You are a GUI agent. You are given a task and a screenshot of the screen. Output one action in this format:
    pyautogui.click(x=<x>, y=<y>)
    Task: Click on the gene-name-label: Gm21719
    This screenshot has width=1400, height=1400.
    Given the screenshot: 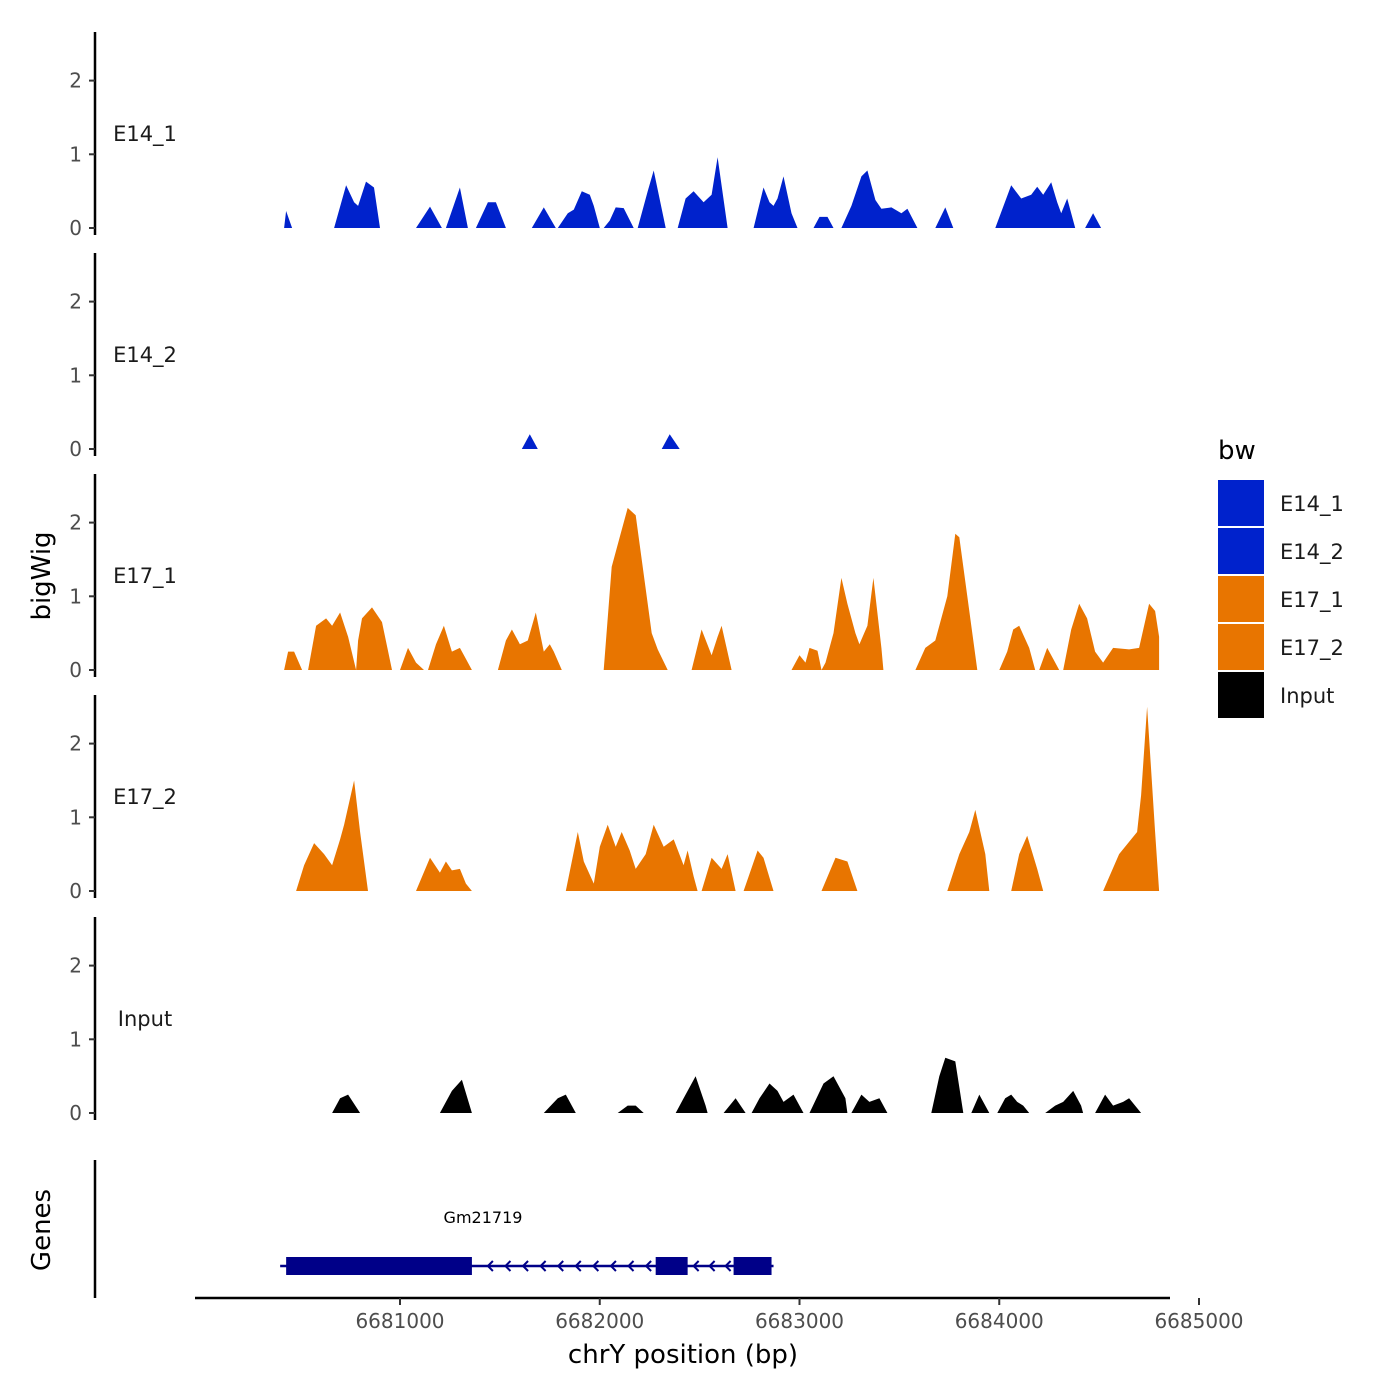 What is the action you would take?
    pyautogui.click(x=483, y=1217)
    